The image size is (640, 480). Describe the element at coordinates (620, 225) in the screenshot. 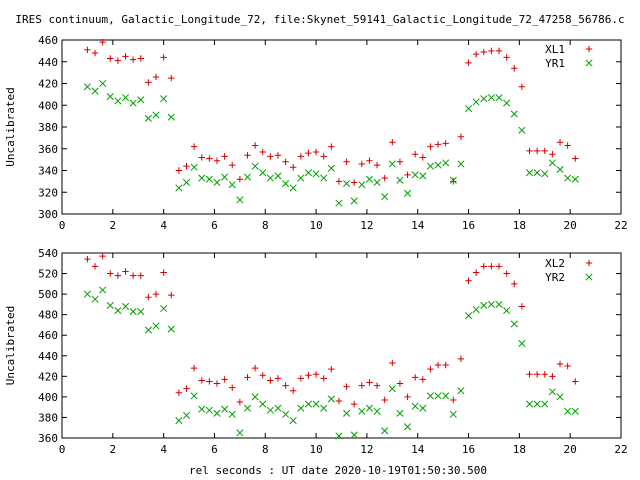

I see `x-tick-label: 22` at that location.